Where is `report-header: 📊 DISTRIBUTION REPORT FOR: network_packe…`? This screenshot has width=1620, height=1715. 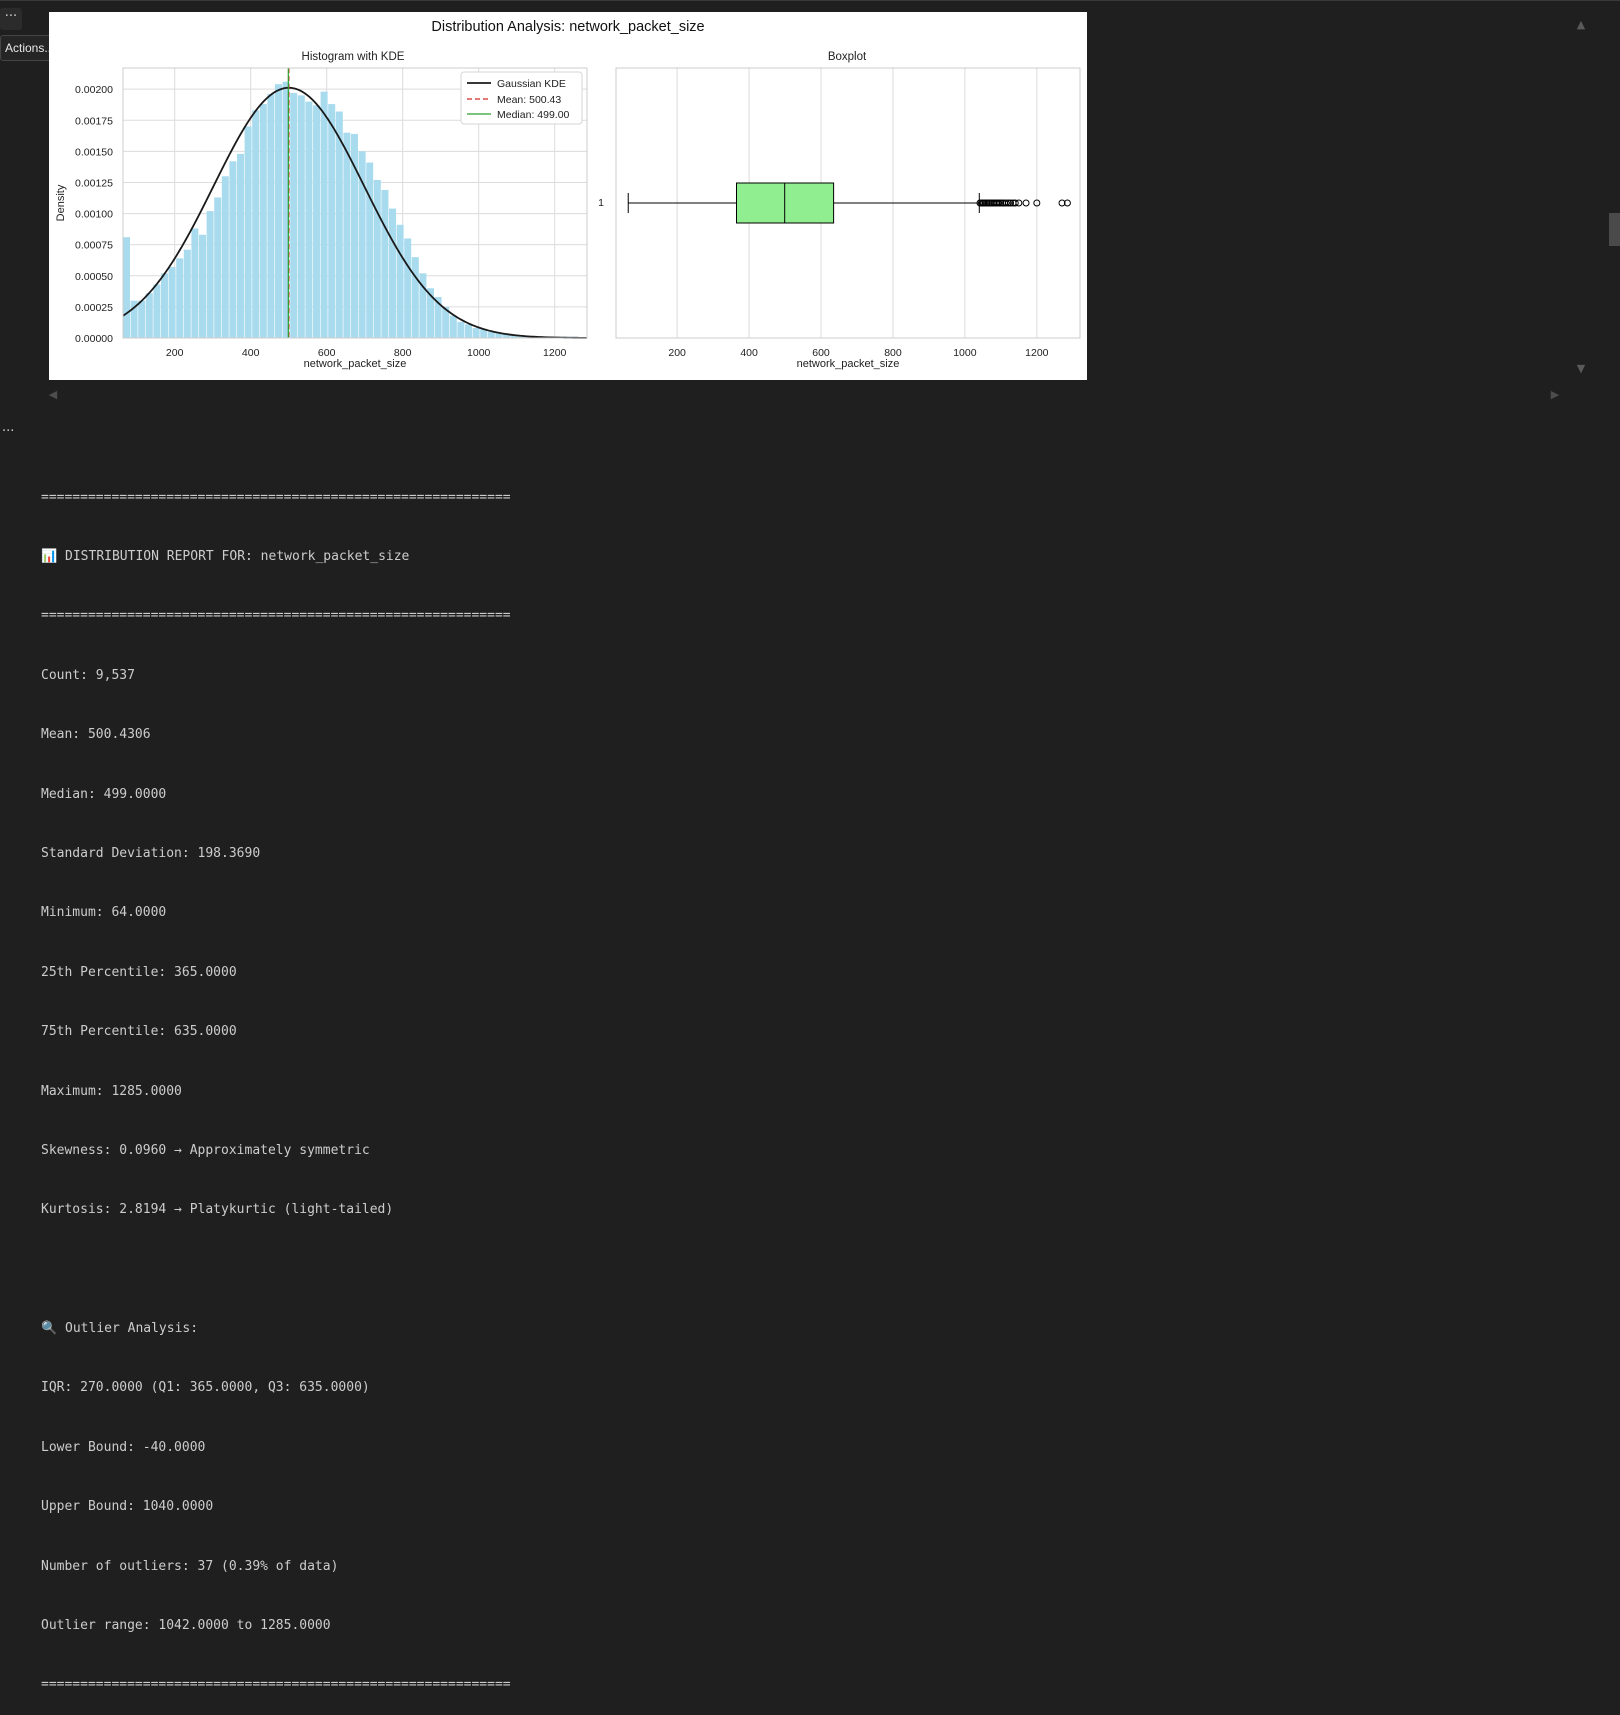
report-header: 📊 DISTRIBUTION REPORT FOR: network_packe… is located at coordinates (225, 556).